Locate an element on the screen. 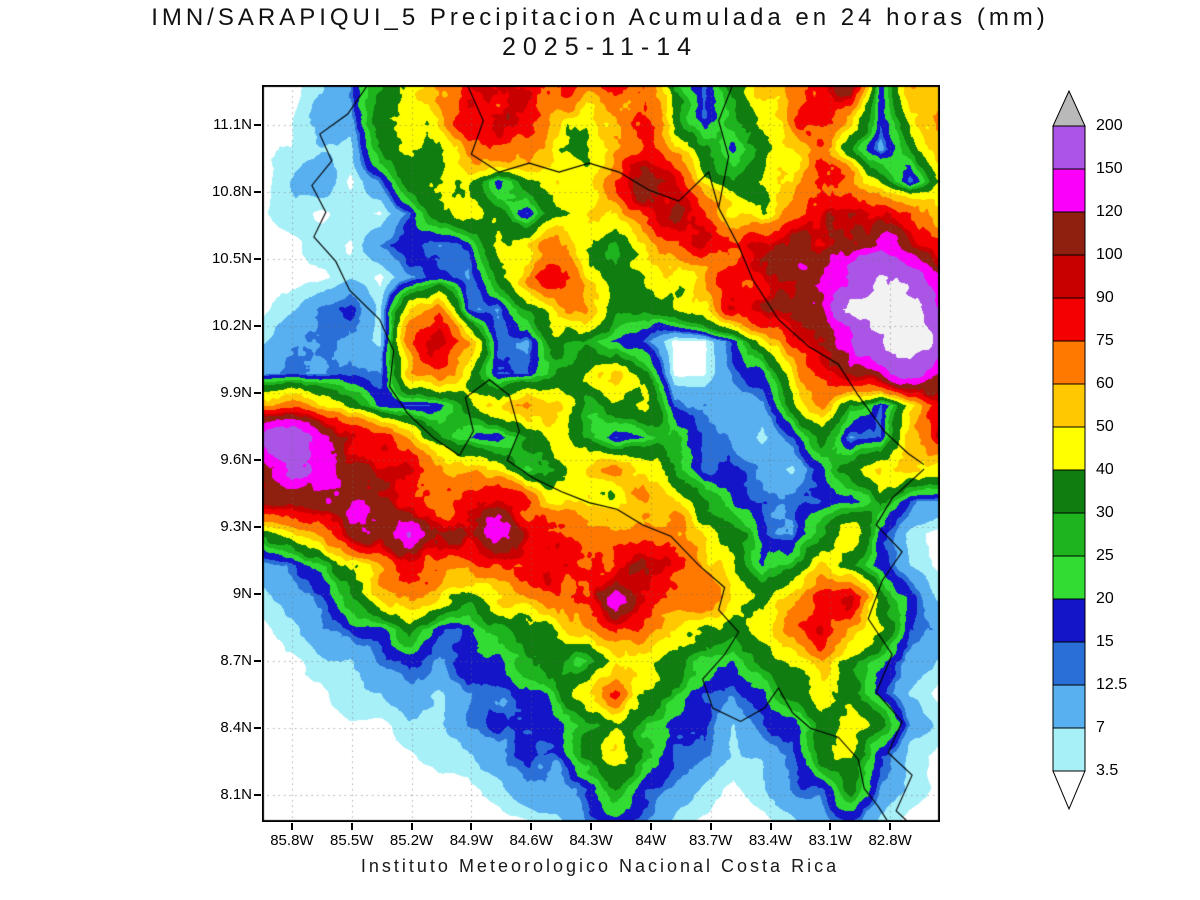 This screenshot has width=1200, height=900. colorbar-label: 25 is located at coordinates (1105, 555).